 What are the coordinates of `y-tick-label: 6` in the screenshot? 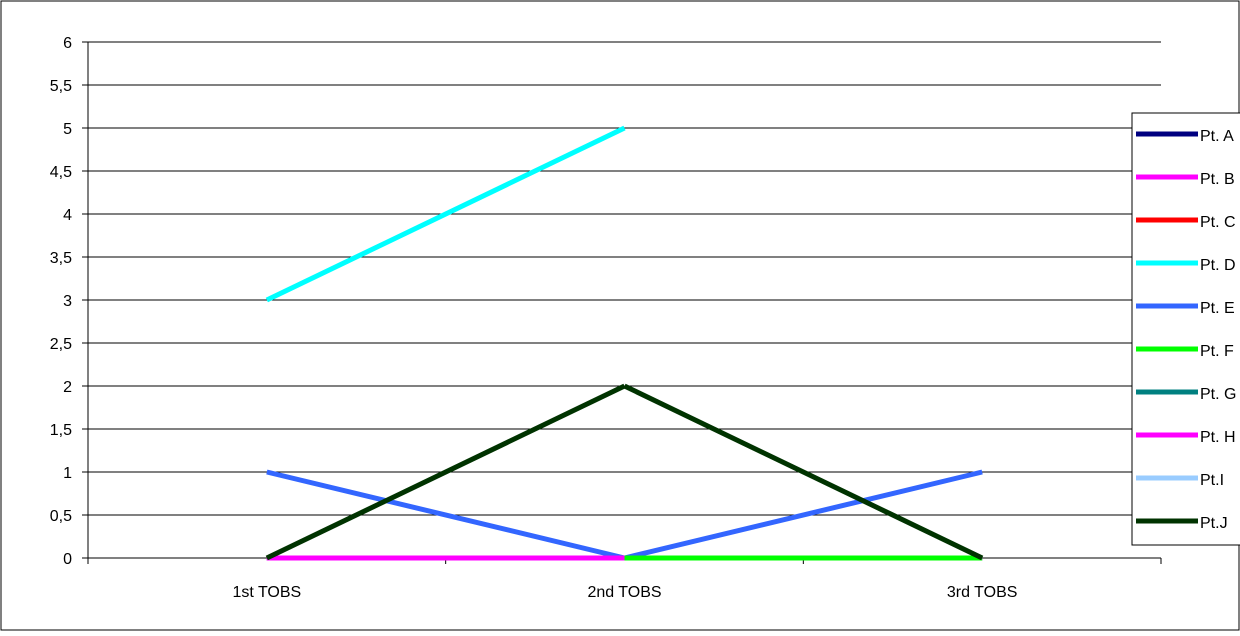 It's located at (67, 43).